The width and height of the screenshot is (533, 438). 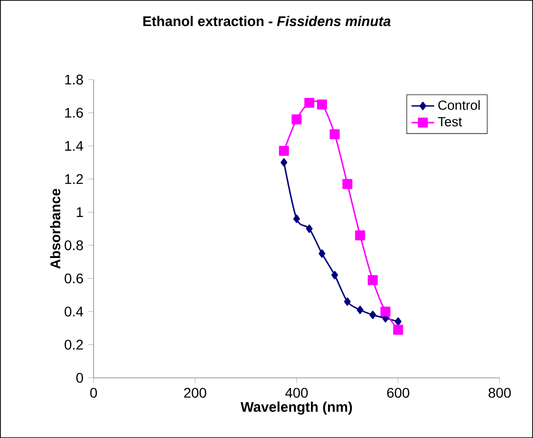 What do you see at coordinates (73, 245) in the screenshot?
I see `y-tick-label: 0.8` at bounding box center [73, 245].